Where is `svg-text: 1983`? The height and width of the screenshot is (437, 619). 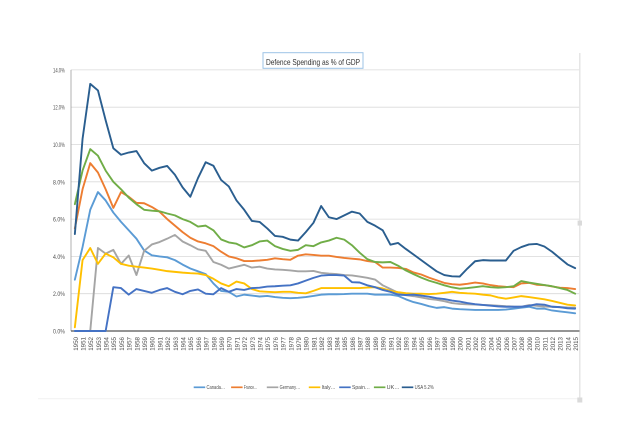 svg-text: 1983 is located at coordinates (330, 343).